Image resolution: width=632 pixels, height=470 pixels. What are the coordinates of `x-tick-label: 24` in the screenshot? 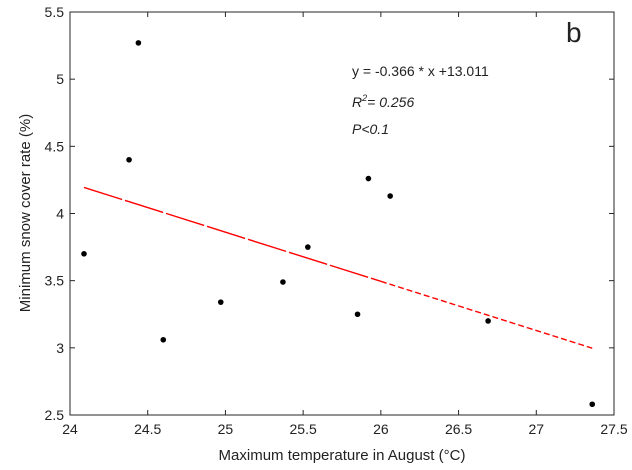 It's located at (70, 429).